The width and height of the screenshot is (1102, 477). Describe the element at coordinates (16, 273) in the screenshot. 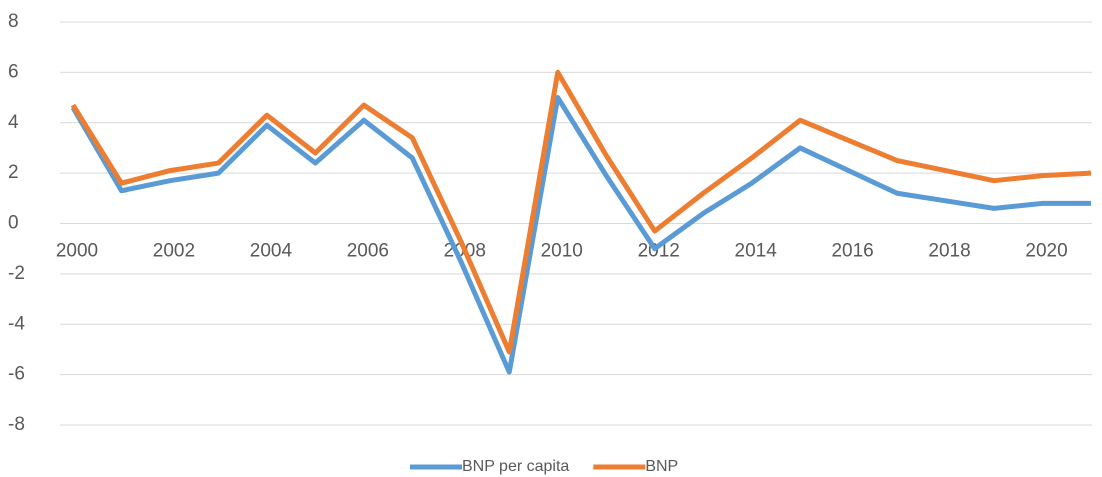

I see `y-tick-label: -2` at that location.